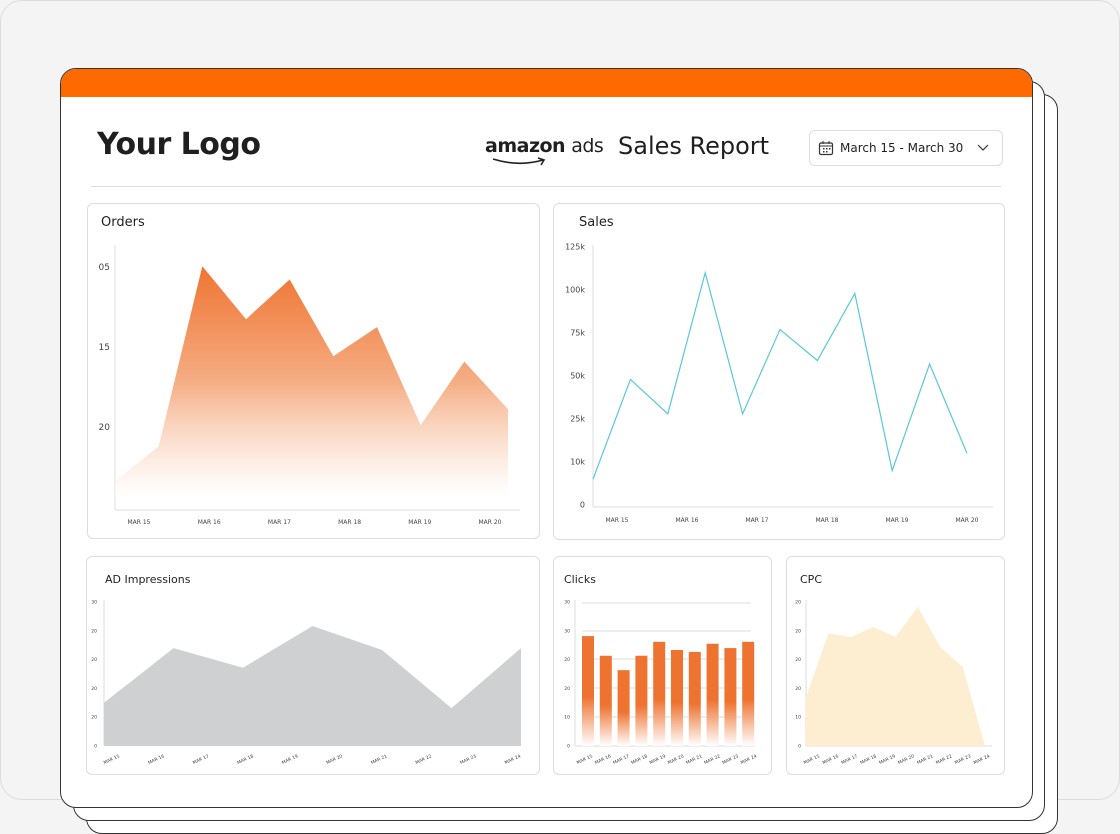  What do you see at coordinates (312, 686) in the screenshot?
I see `impressions-area` at bounding box center [312, 686].